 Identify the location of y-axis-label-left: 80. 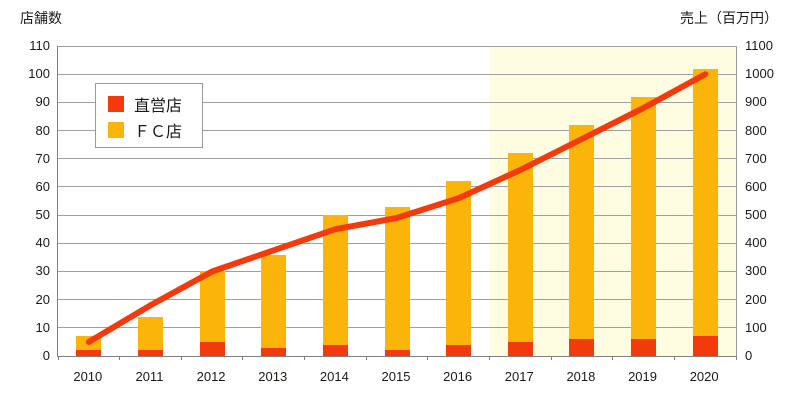
(42, 130).